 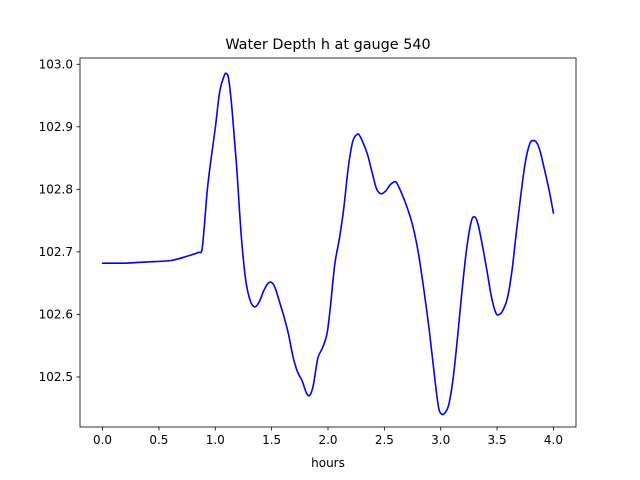 What do you see at coordinates (56, 127) in the screenshot?
I see `y-tick-label: 102.9` at bounding box center [56, 127].